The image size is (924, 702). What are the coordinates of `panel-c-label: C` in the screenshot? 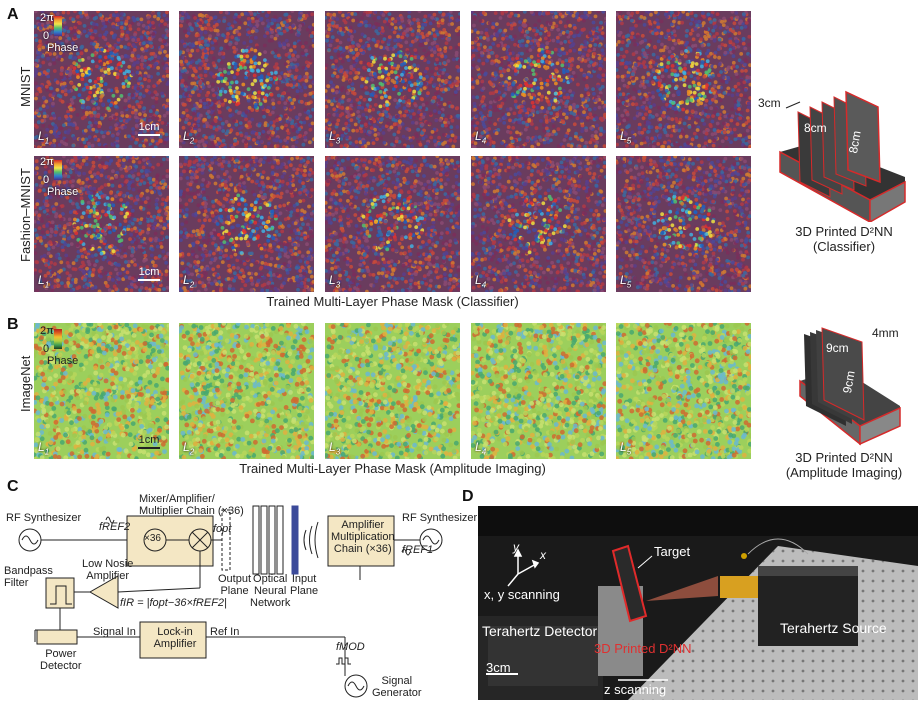 It's located at (13, 486).